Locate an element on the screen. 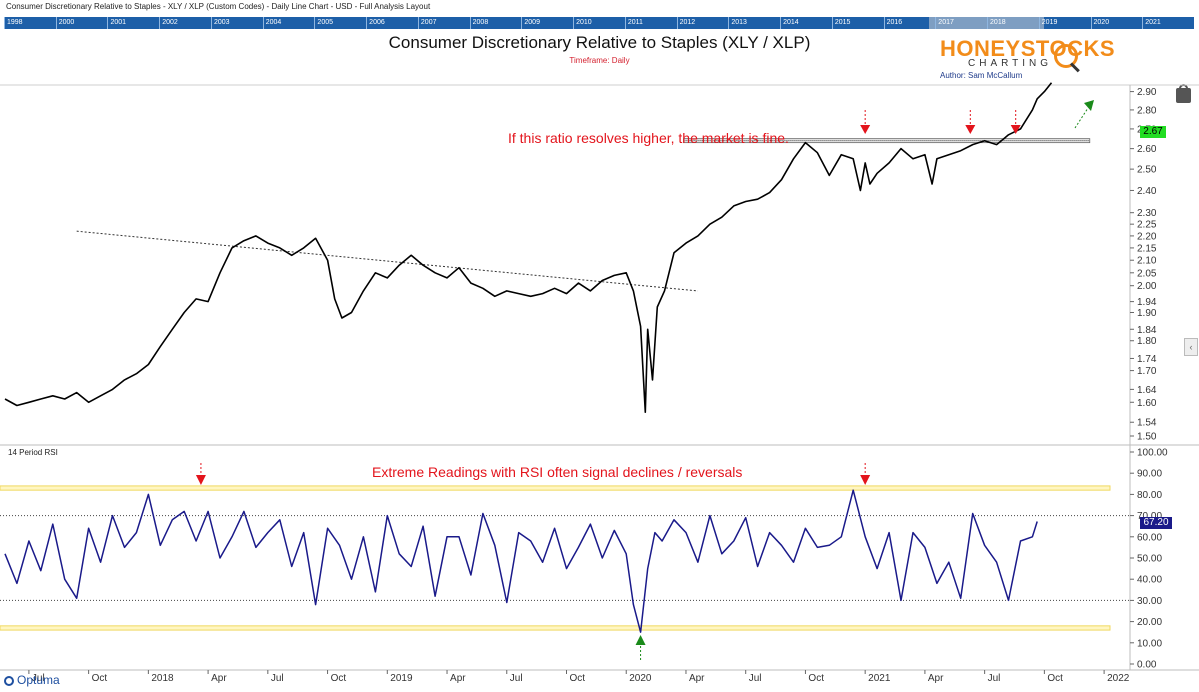  collapse-panel-button: ‹ is located at coordinates (1191, 347).